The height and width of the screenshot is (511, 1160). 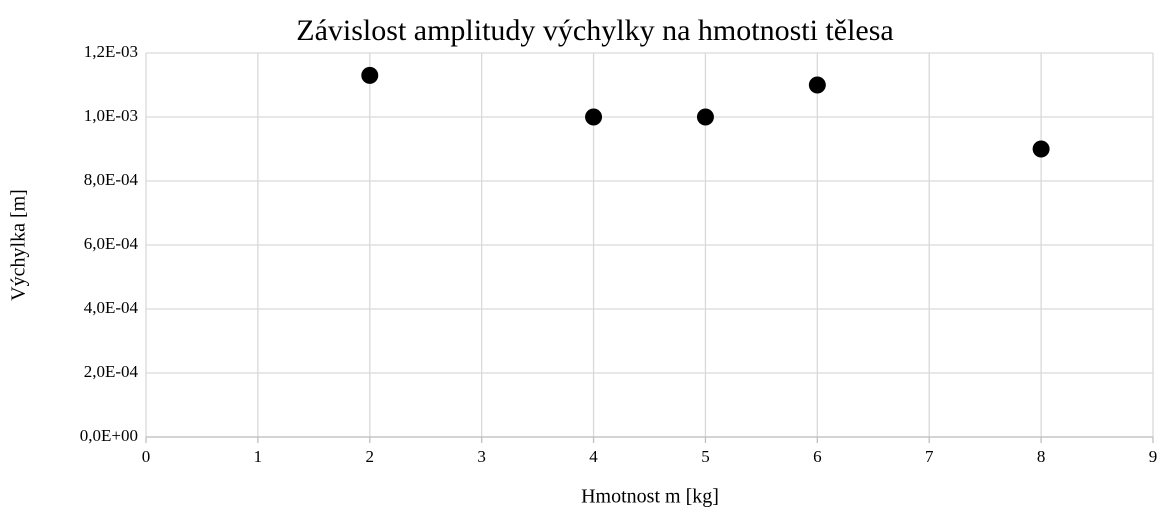 I want to click on y-axis-label: Výchylka [m], so click(x=19, y=245).